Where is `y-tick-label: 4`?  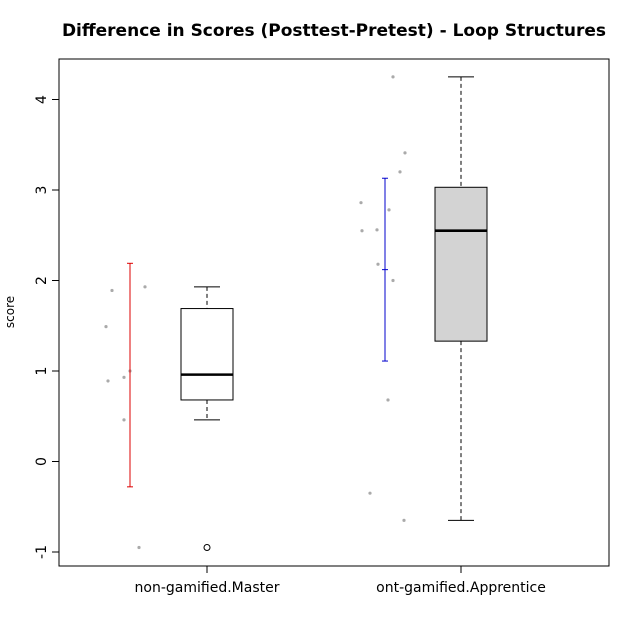 y-tick-label: 4 is located at coordinates (42, 99).